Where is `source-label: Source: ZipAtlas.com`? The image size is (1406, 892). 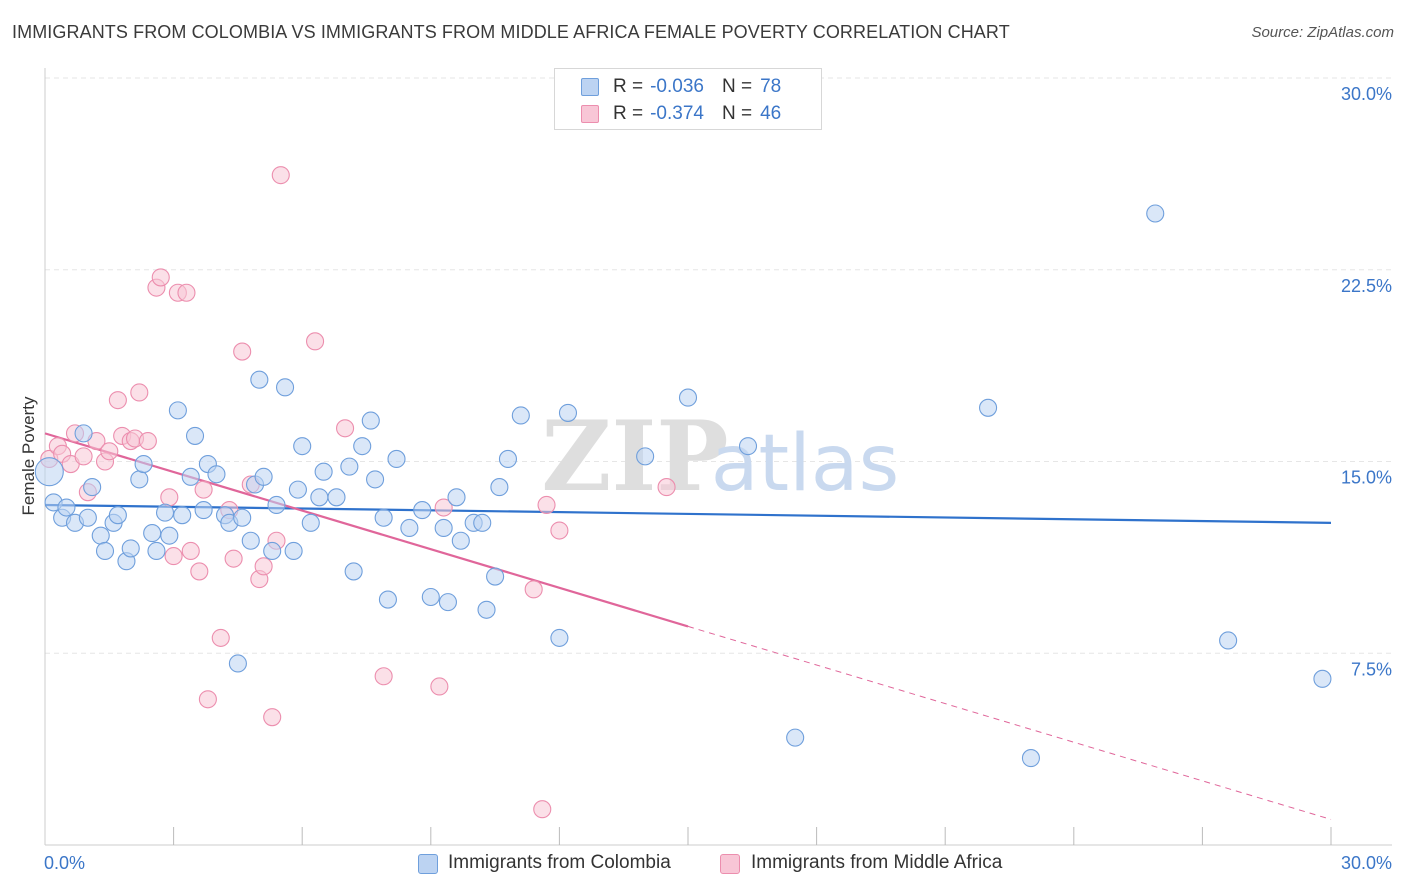
source-label: Source: ZipAtlas.com is located at coordinates (1322, 32).